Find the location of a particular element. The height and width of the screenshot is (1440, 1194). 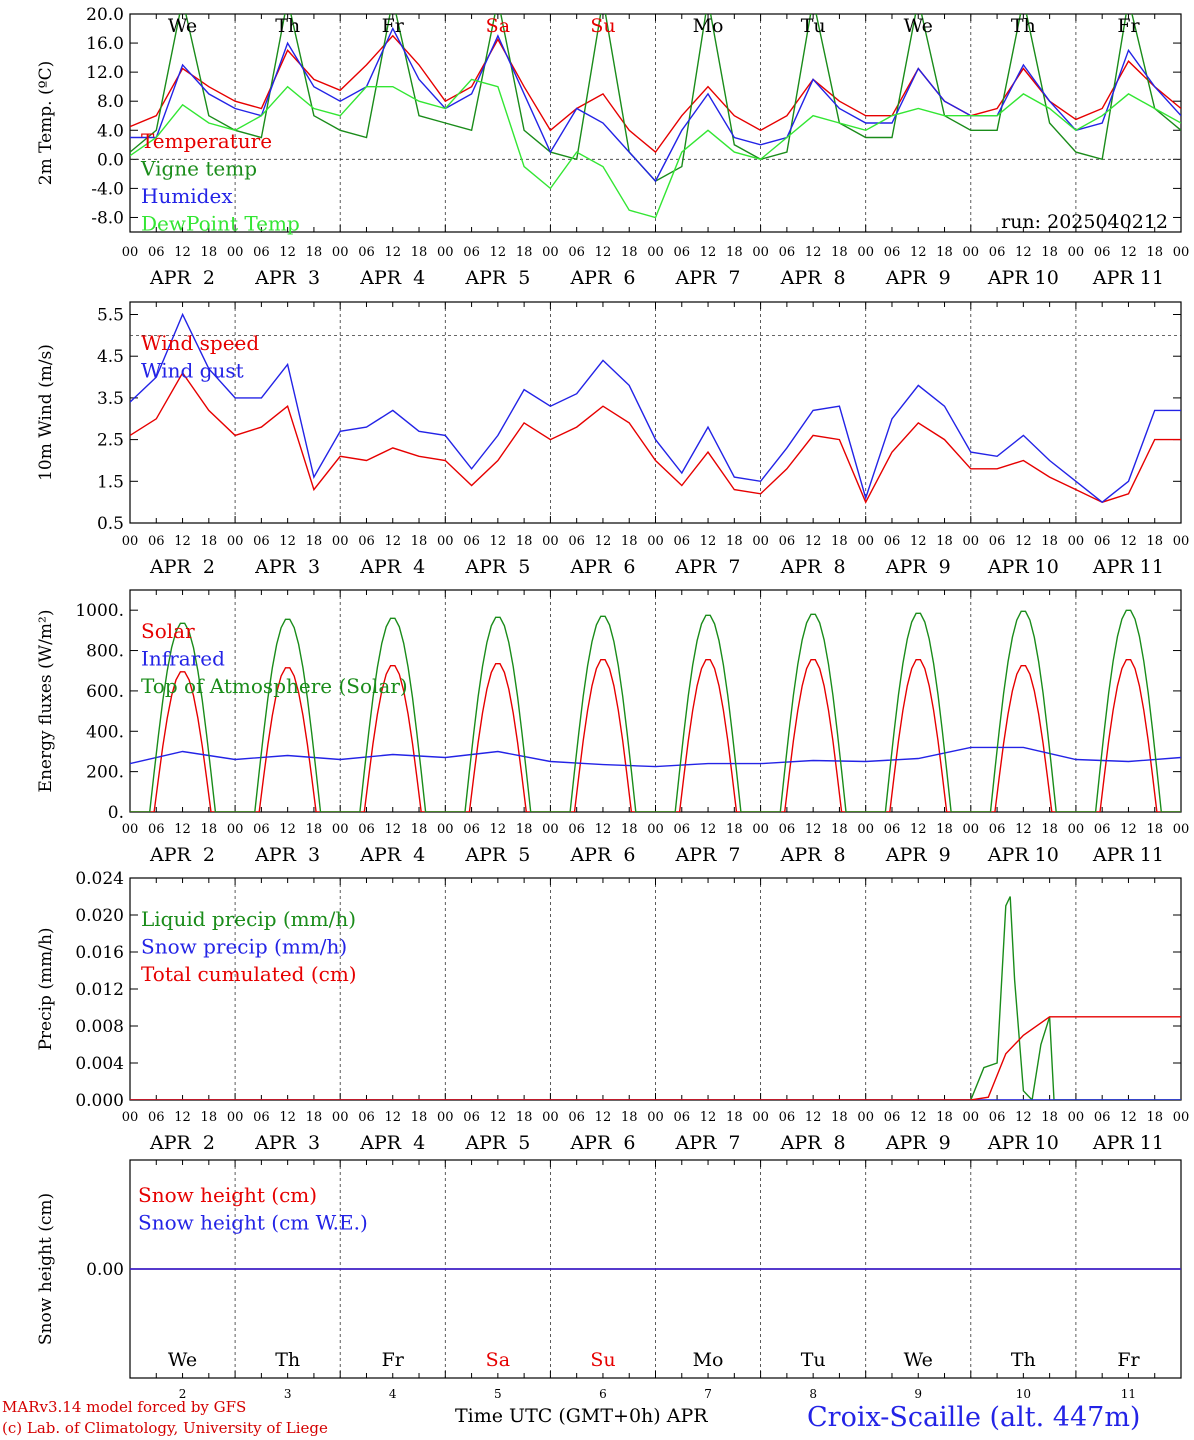

y-tick-label: 20.0 is located at coordinates (105, 15).